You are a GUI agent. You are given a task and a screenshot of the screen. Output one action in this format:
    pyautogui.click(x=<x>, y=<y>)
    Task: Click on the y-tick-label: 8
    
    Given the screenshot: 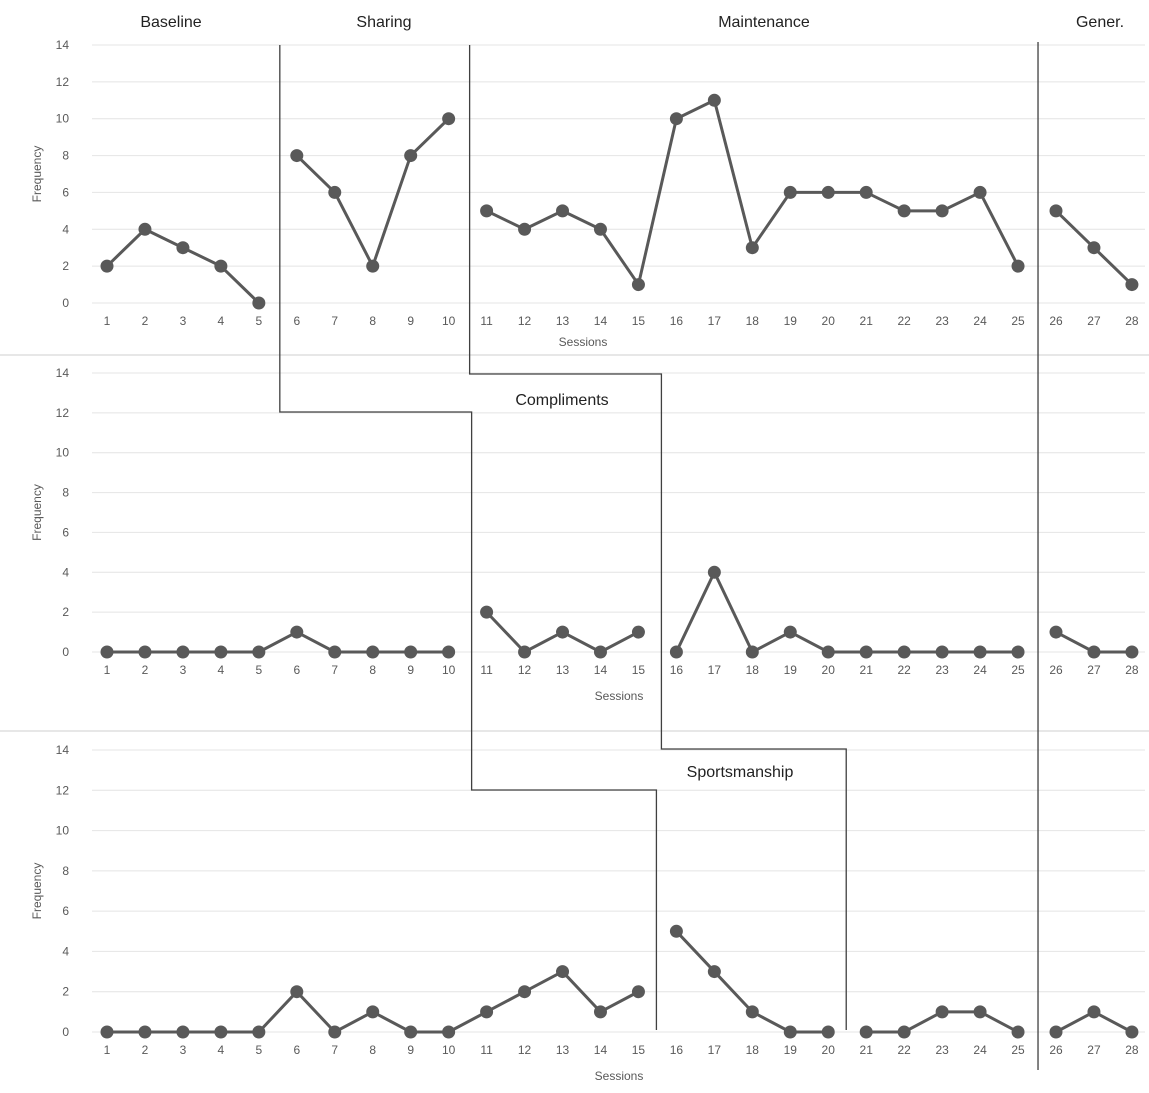 What is the action you would take?
    pyautogui.click(x=65, y=156)
    